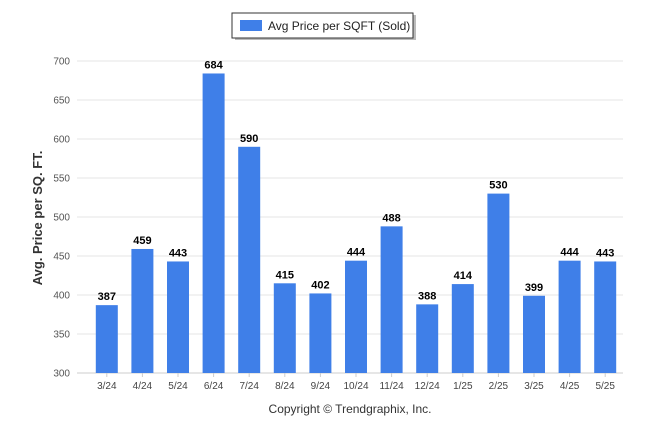 This screenshot has width=646, height=434. Describe the element at coordinates (498, 186) in the screenshot. I see `data-label: 530` at that location.